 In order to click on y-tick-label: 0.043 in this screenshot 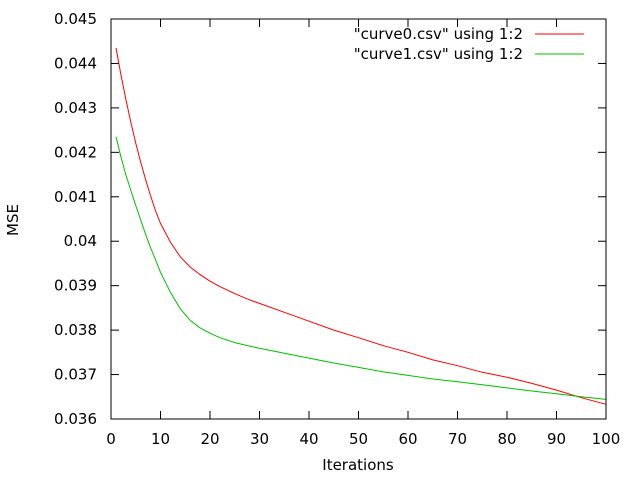, I will do `click(75, 108)`.